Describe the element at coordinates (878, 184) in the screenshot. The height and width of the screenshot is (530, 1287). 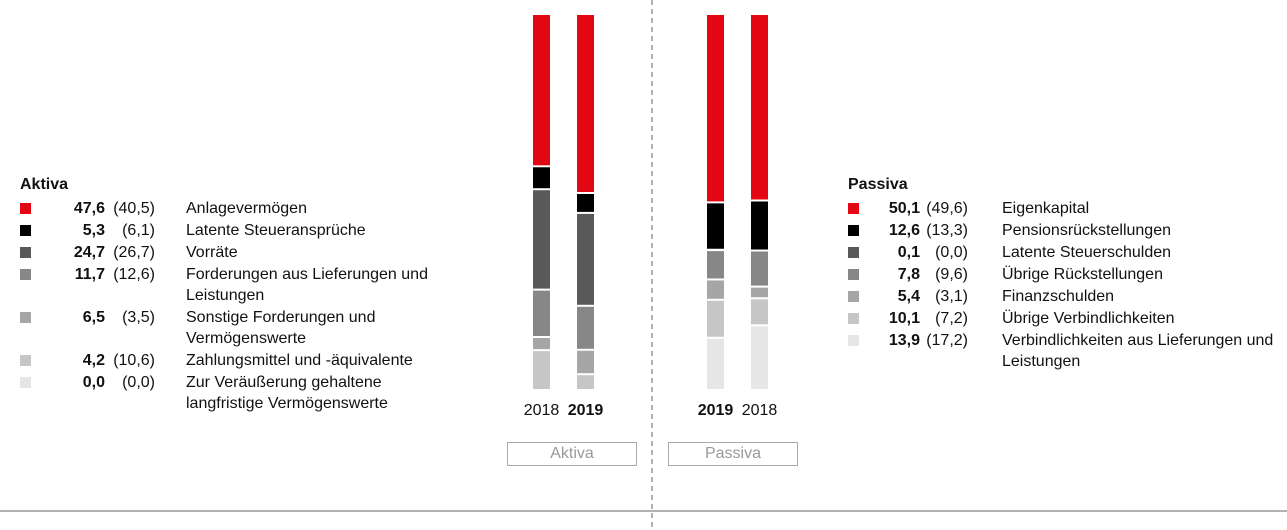
I see `legend-title: Passiva` at that location.